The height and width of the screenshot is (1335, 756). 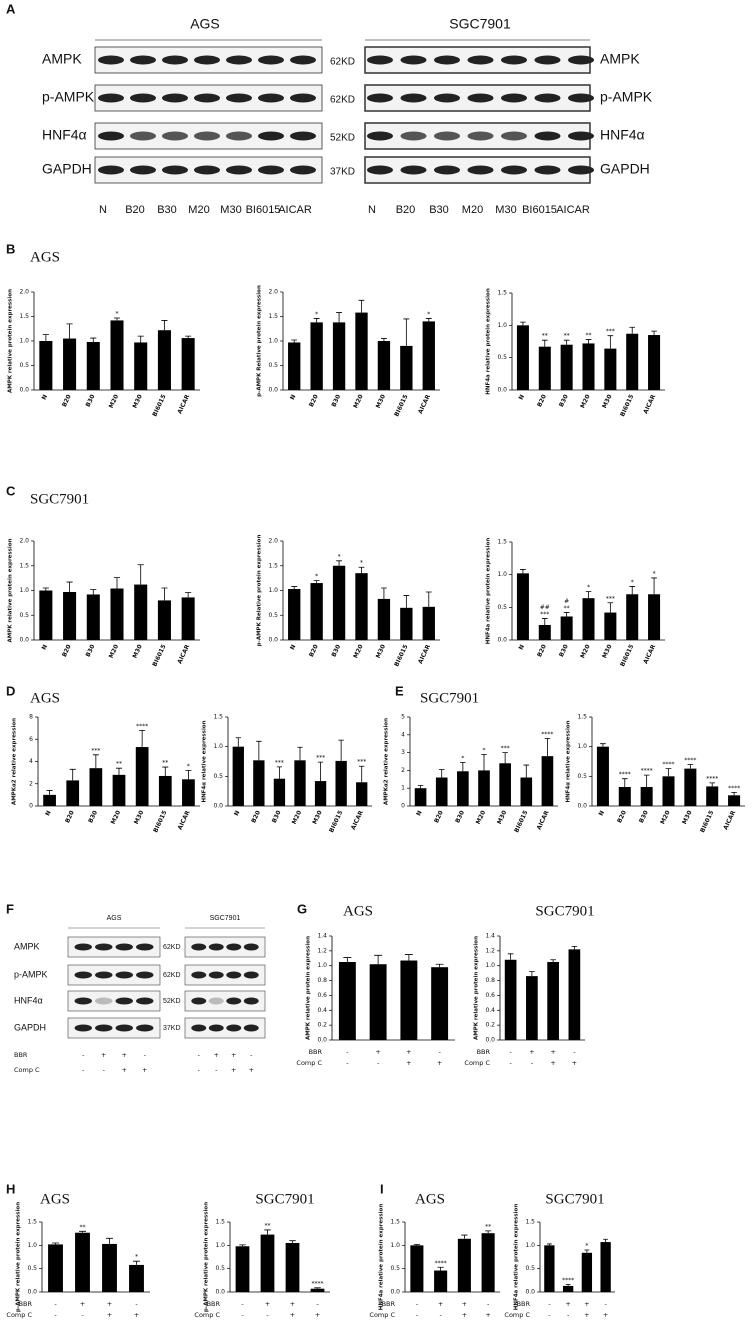 I want to click on panel-letter: A, so click(x=11, y=8).